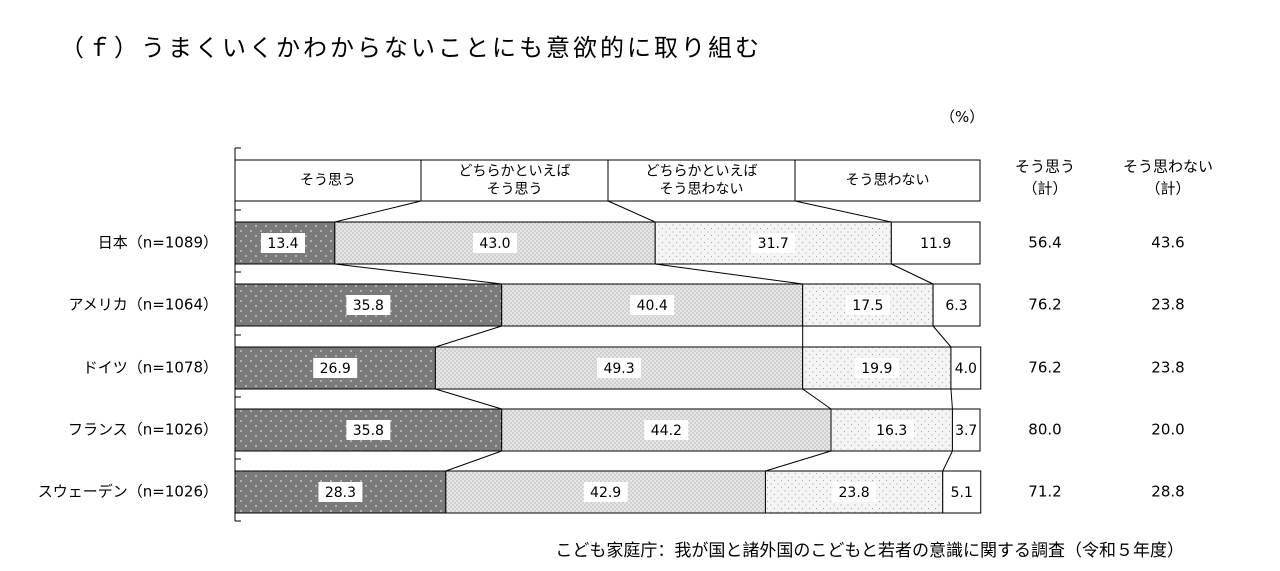  What do you see at coordinates (869, 551) in the screenshot?
I see `source-note: こども家庭庁：我が国と諸外国のこどもと若者の意識に関する調査（令和５年度）` at bounding box center [869, 551].